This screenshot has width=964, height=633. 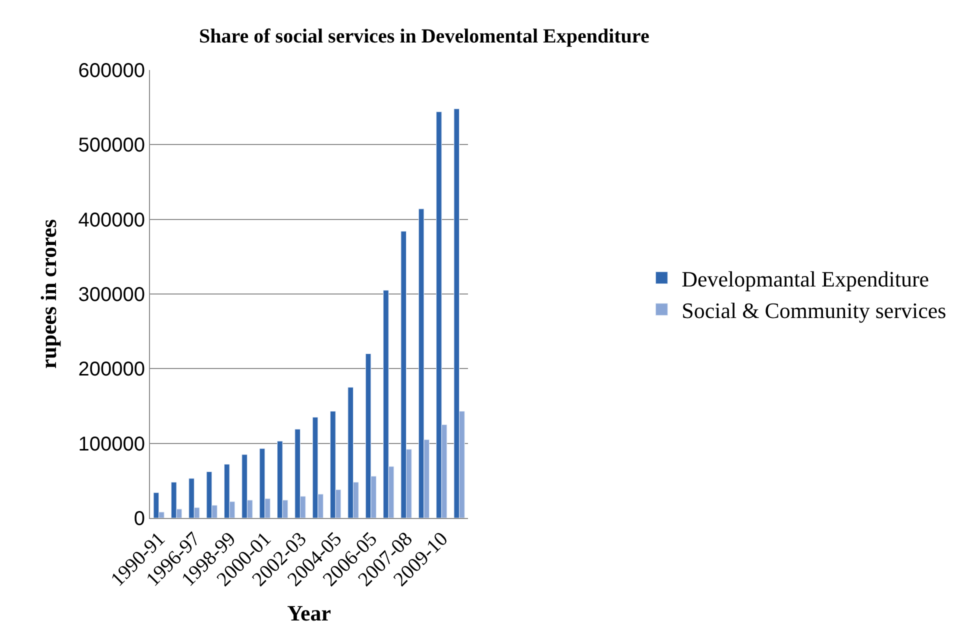 What do you see at coordinates (111, 369) in the screenshot?
I see `y-tick-label: 200000` at bounding box center [111, 369].